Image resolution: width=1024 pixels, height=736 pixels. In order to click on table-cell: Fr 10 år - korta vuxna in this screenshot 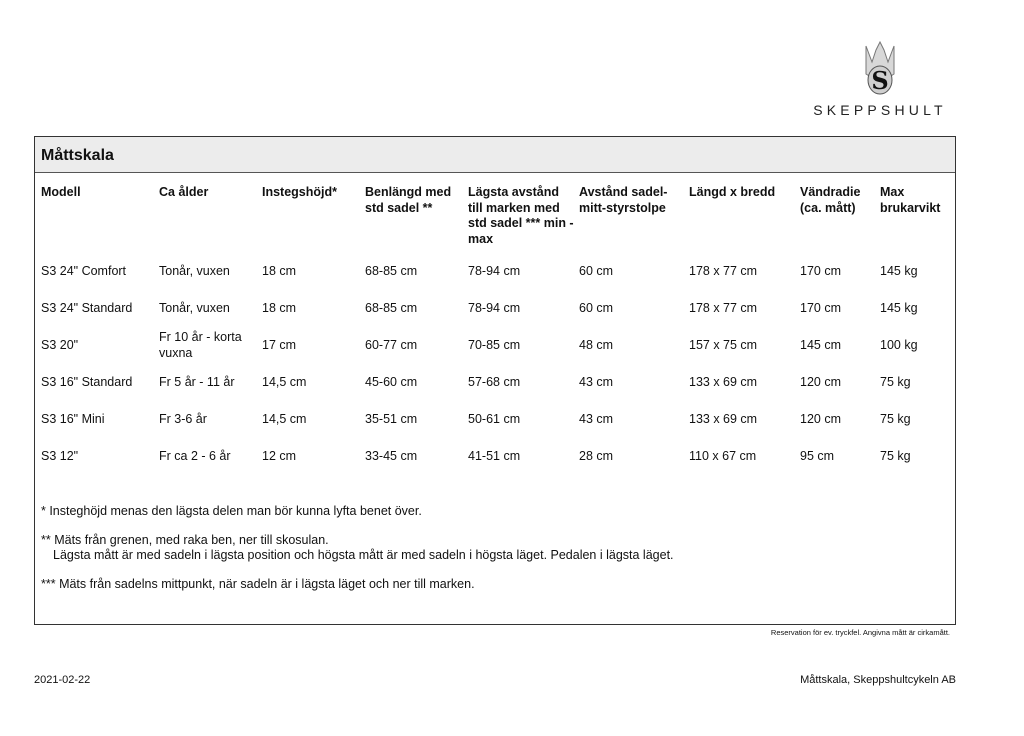, I will do `click(200, 345)`.